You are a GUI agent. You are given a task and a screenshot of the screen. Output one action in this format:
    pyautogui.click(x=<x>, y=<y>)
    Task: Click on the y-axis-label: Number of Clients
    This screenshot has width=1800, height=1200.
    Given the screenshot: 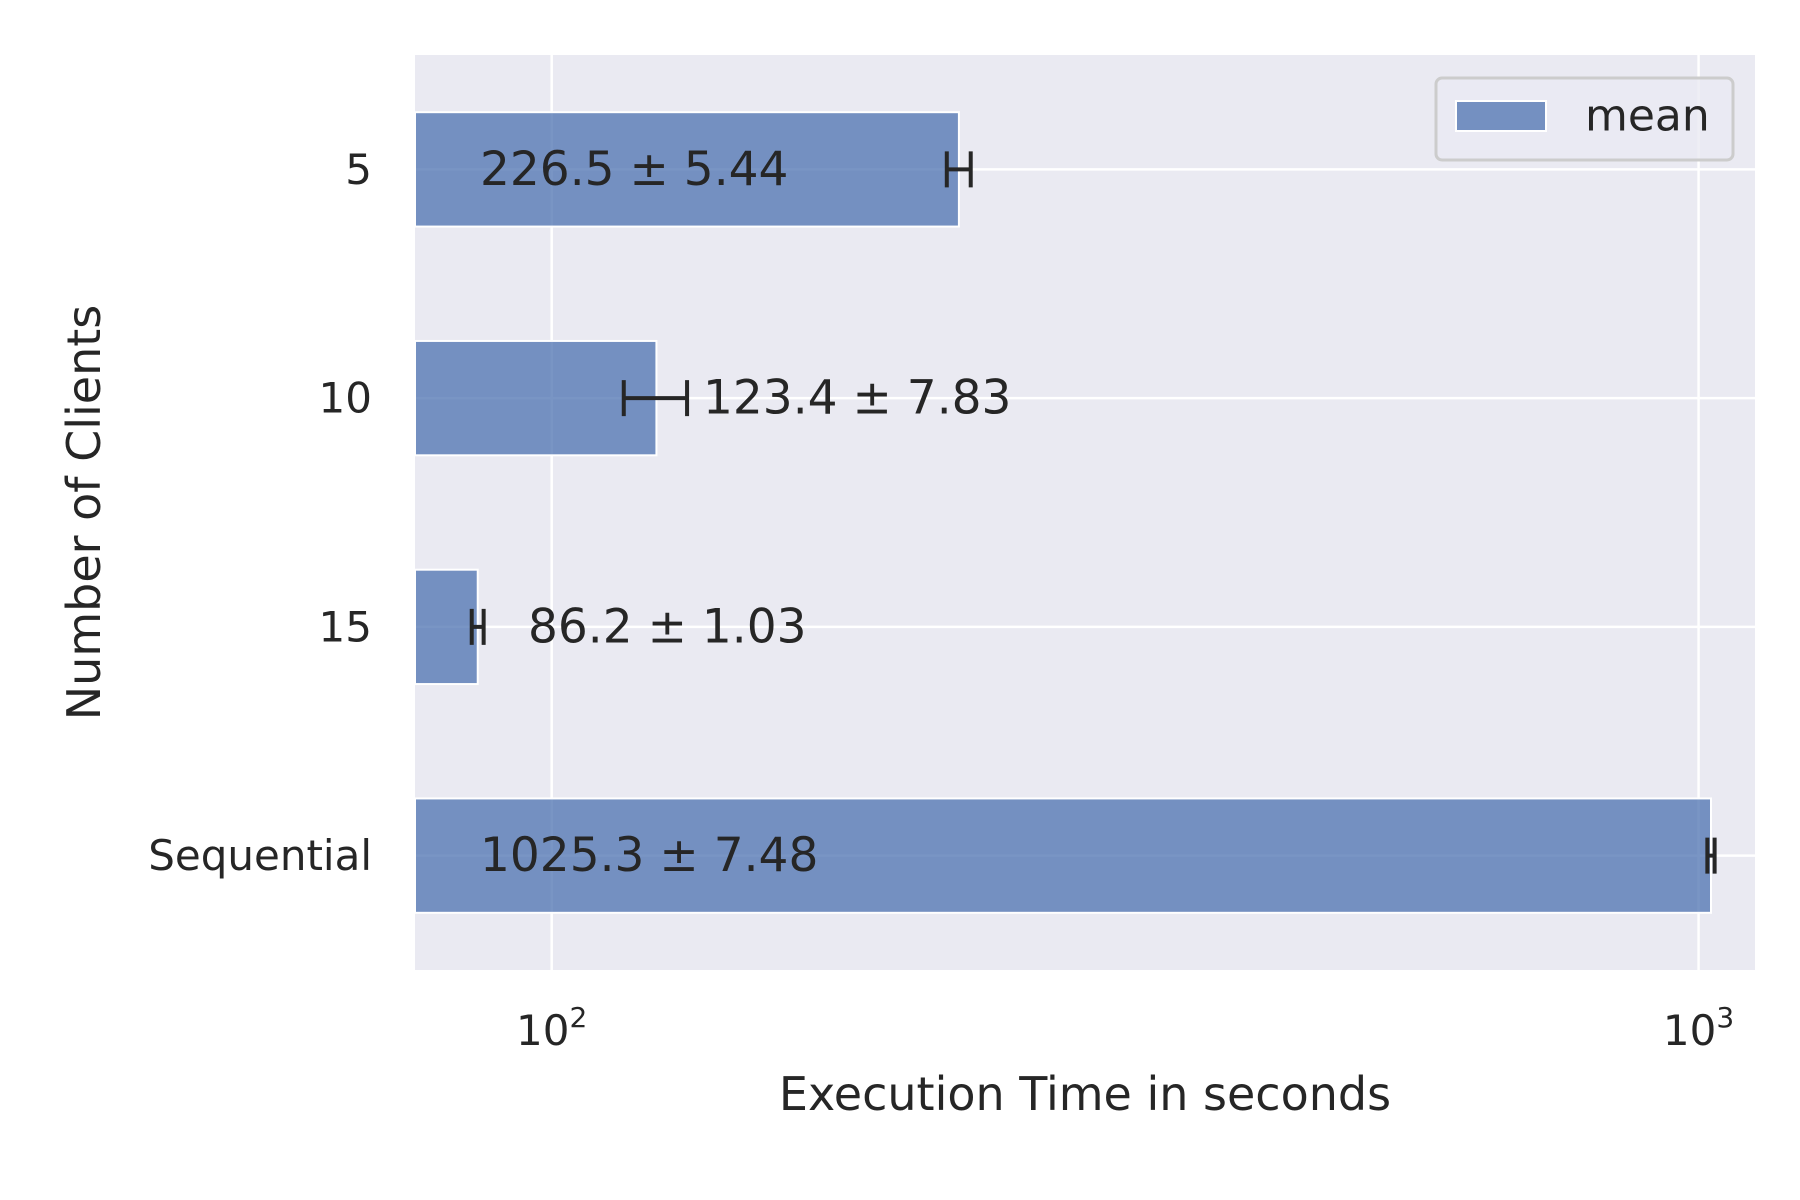 What is the action you would take?
    pyautogui.click(x=84, y=513)
    